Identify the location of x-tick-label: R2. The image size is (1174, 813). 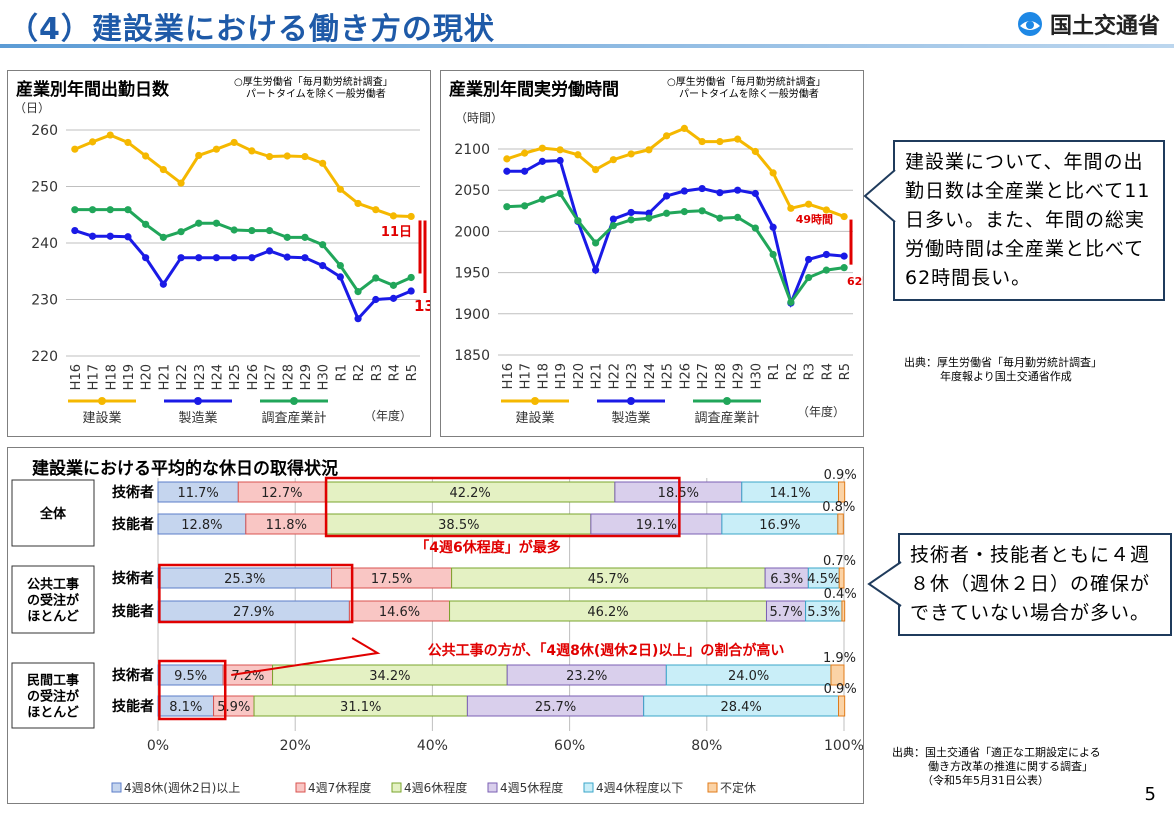
(792, 371).